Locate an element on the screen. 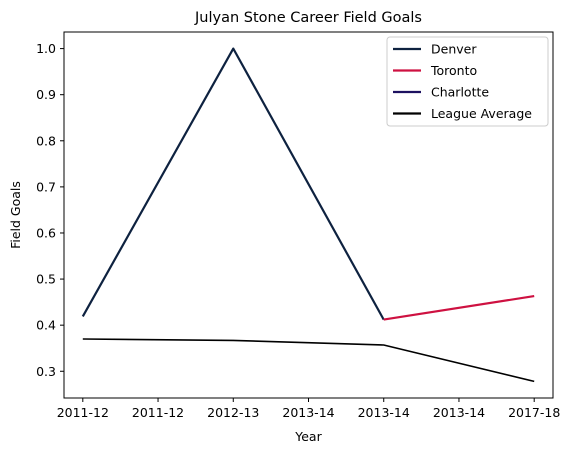 The image size is (573, 457). legend-label-charlotte: Charlotte is located at coordinates (460, 92).